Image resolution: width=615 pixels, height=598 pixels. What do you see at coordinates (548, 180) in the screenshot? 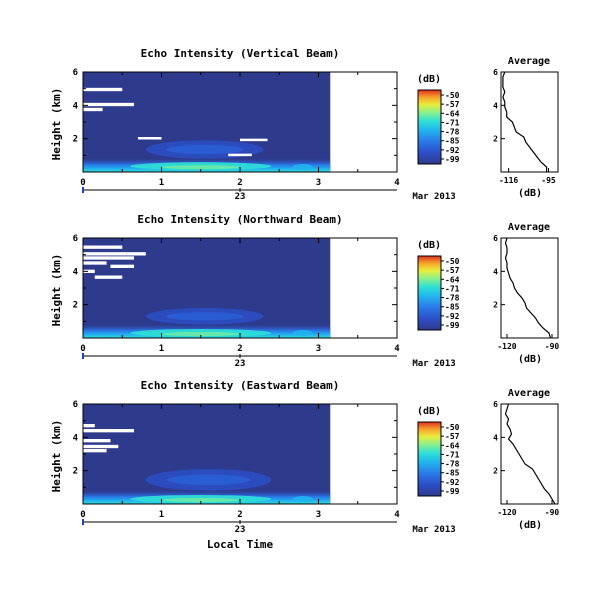
I see `average-x-tick-label: -95` at bounding box center [548, 180].